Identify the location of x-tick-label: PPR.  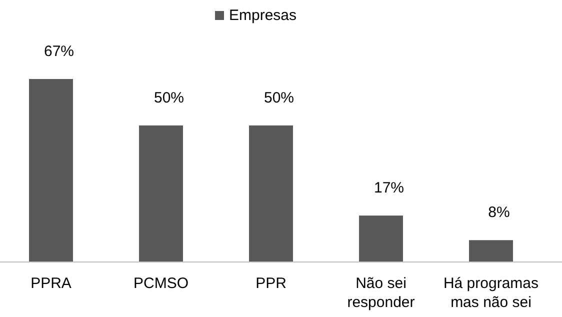
(271, 283).